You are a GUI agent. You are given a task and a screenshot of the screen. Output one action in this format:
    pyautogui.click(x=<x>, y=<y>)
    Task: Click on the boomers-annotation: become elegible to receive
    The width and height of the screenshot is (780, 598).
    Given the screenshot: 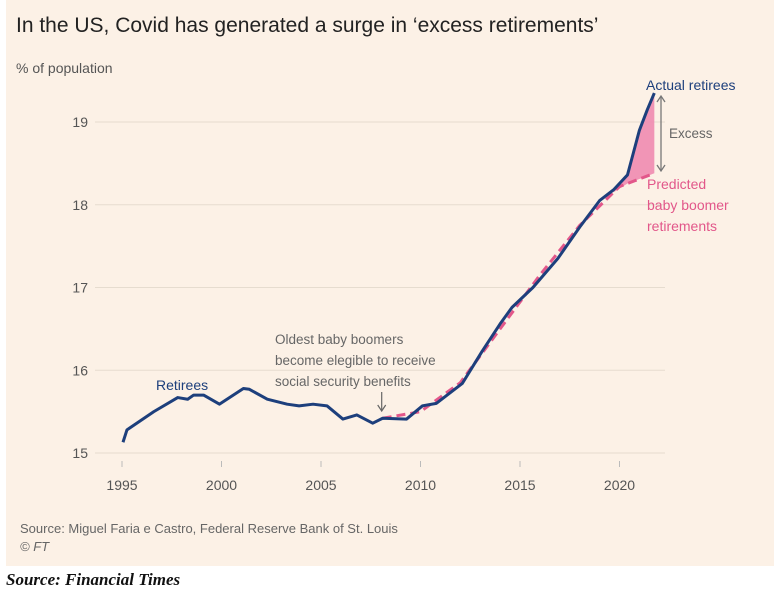 What is the action you would take?
    pyautogui.click(x=355, y=360)
    